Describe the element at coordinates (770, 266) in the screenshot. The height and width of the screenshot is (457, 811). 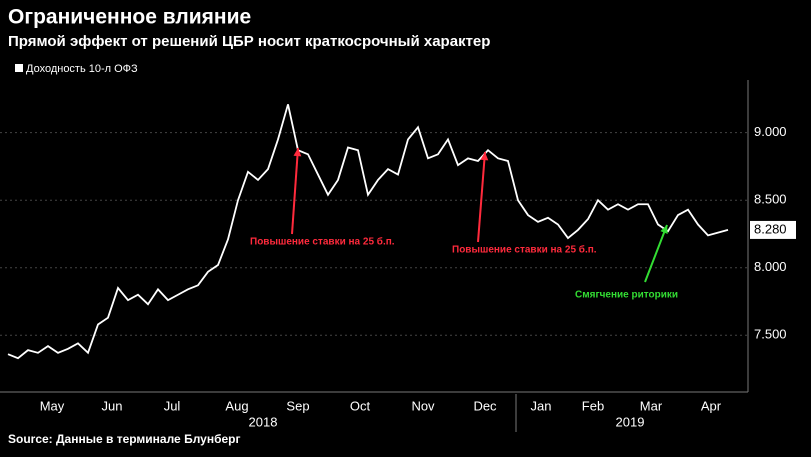
I see `y-tick-label: 8.000` at that location.